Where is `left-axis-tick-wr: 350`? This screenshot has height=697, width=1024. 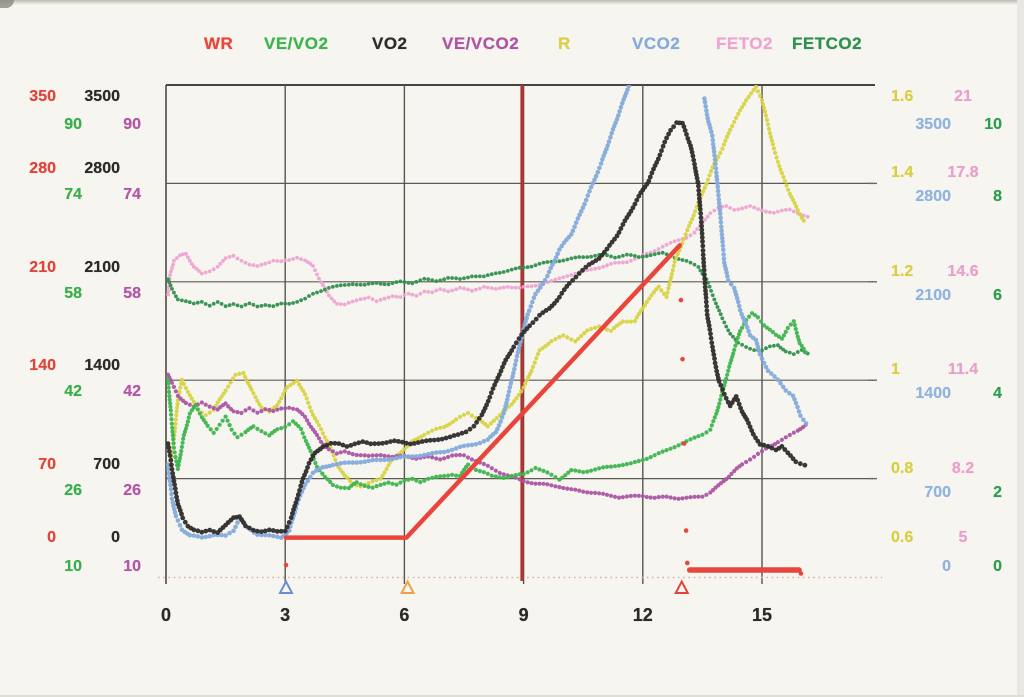 left-axis-tick-wr: 350 is located at coordinates (42, 96).